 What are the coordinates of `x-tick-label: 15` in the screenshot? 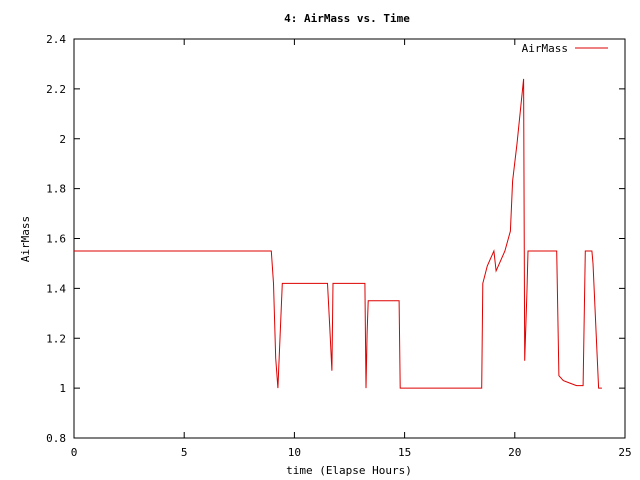 It's located at (404, 452).